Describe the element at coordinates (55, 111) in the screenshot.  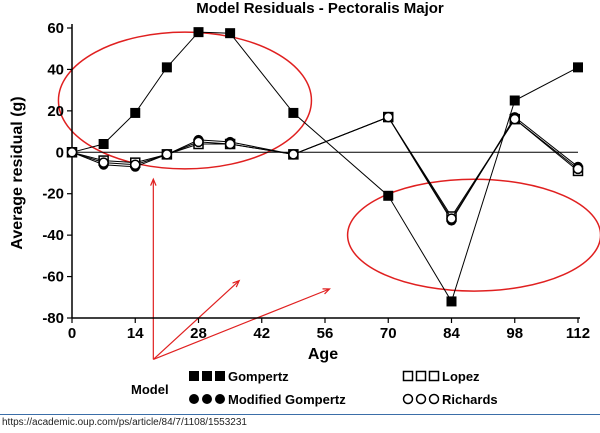
I see `y-tick-label: 20` at that location.